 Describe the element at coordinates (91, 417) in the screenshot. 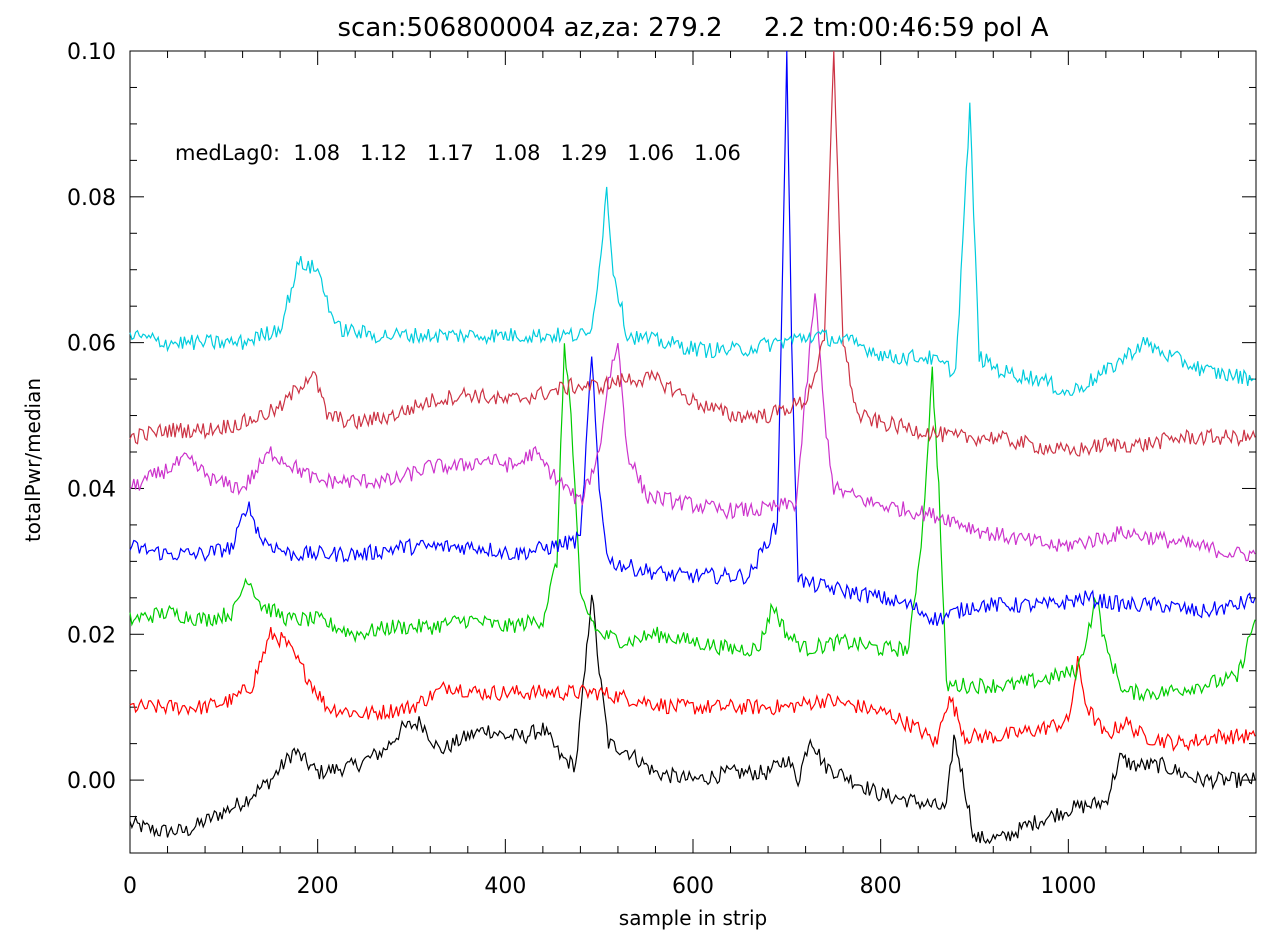

I see `y-tick-labels: 0.00 0.02 0.04 0.06 0.08 0.10` at that location.